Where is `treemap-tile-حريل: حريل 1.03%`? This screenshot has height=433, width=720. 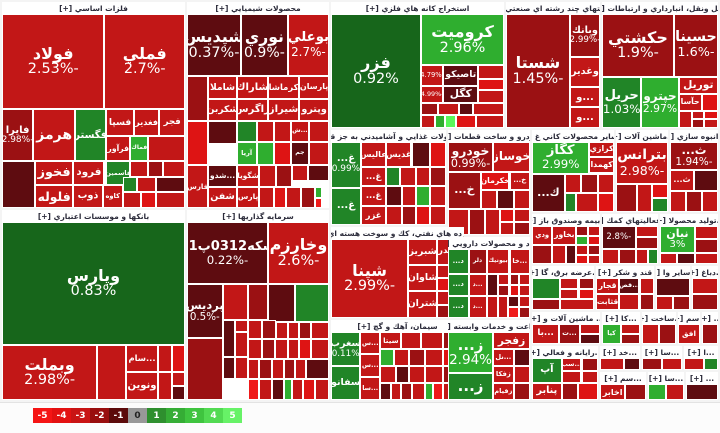
treemap-tile-حريل: حريل 1.03% is located at coordinates (622, 102).